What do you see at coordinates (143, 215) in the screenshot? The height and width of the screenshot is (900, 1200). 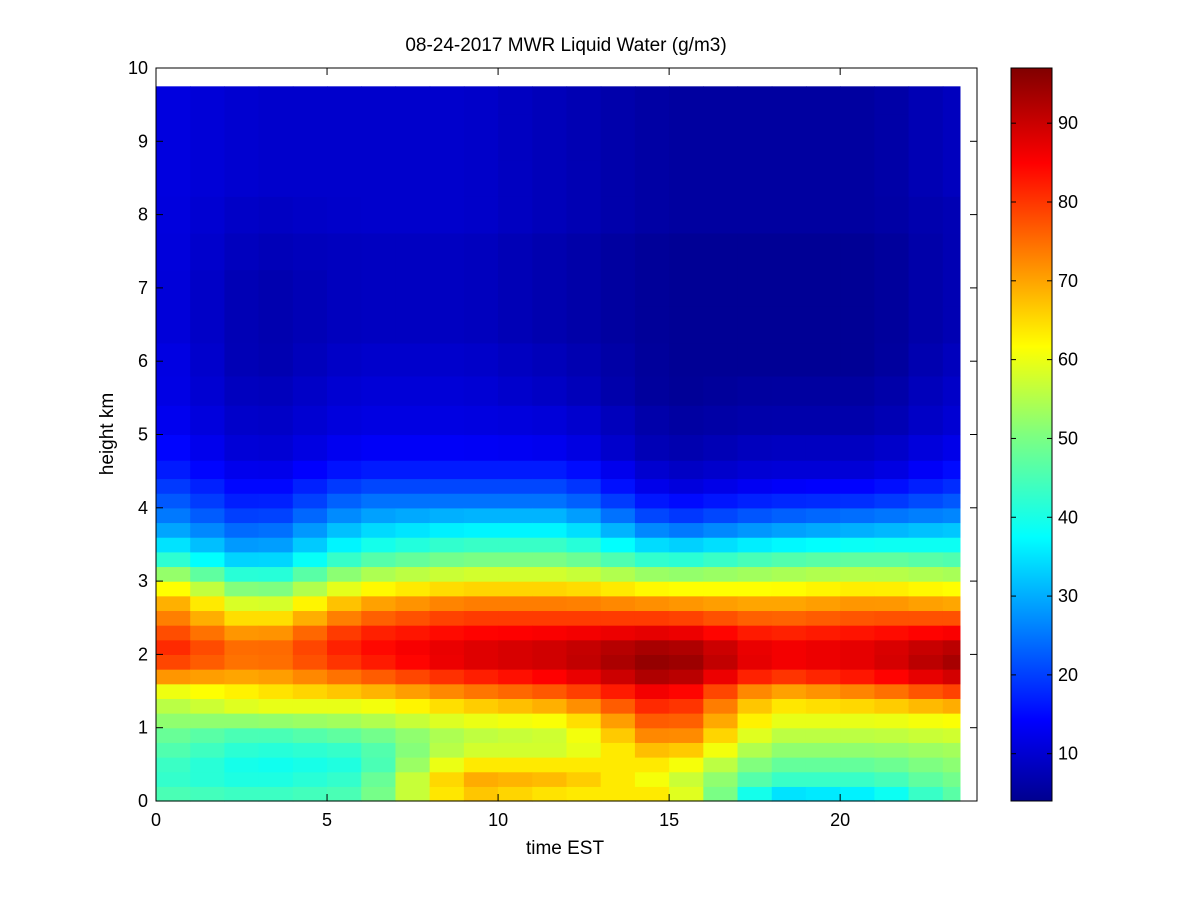 I see `y-tick-label: 8` at bounding box center [143, 215].